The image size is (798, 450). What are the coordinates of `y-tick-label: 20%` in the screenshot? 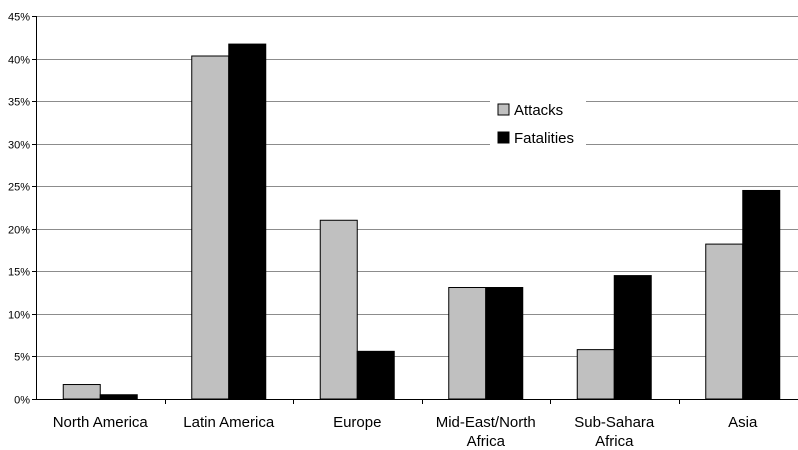 It's located at (19, 231).